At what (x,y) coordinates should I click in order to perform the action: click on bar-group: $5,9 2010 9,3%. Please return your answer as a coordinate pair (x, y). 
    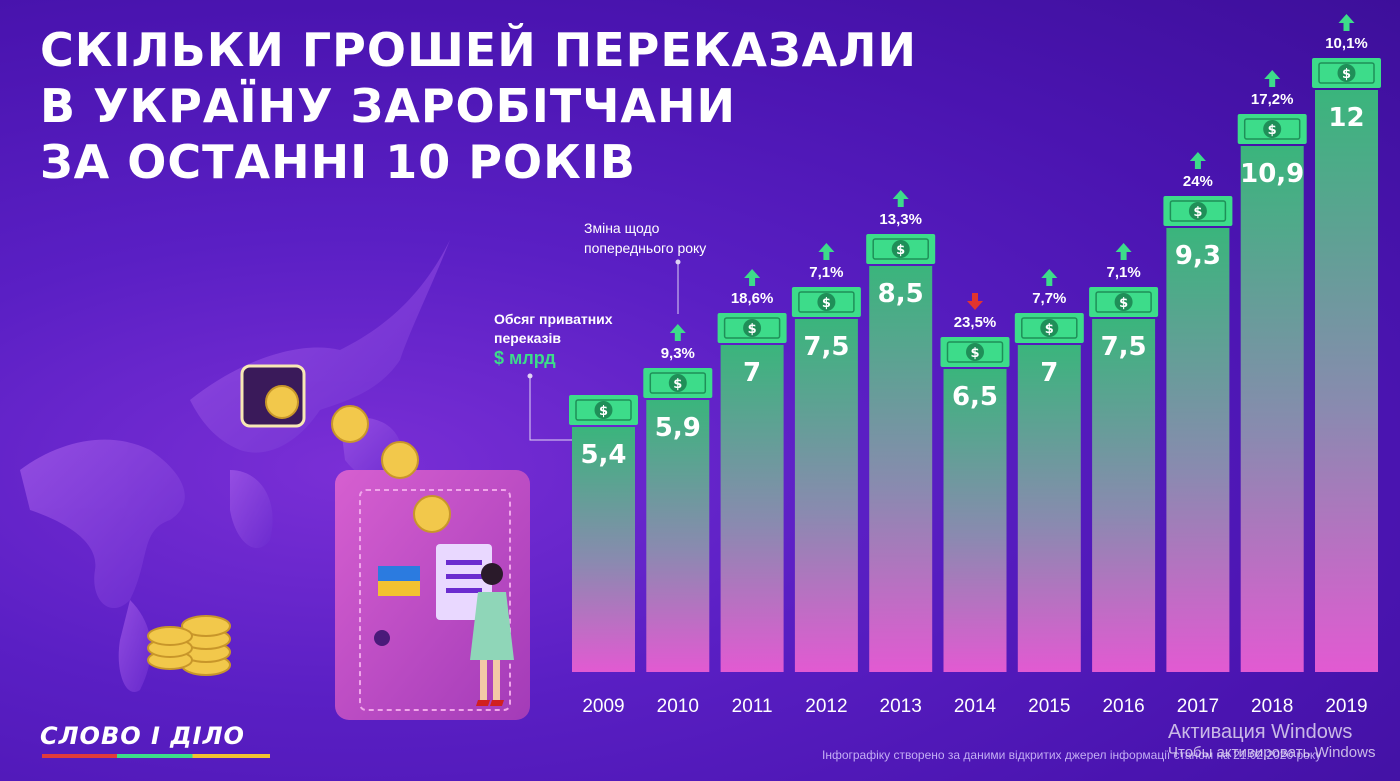
    Looking at the image, I should click on (678, 520).